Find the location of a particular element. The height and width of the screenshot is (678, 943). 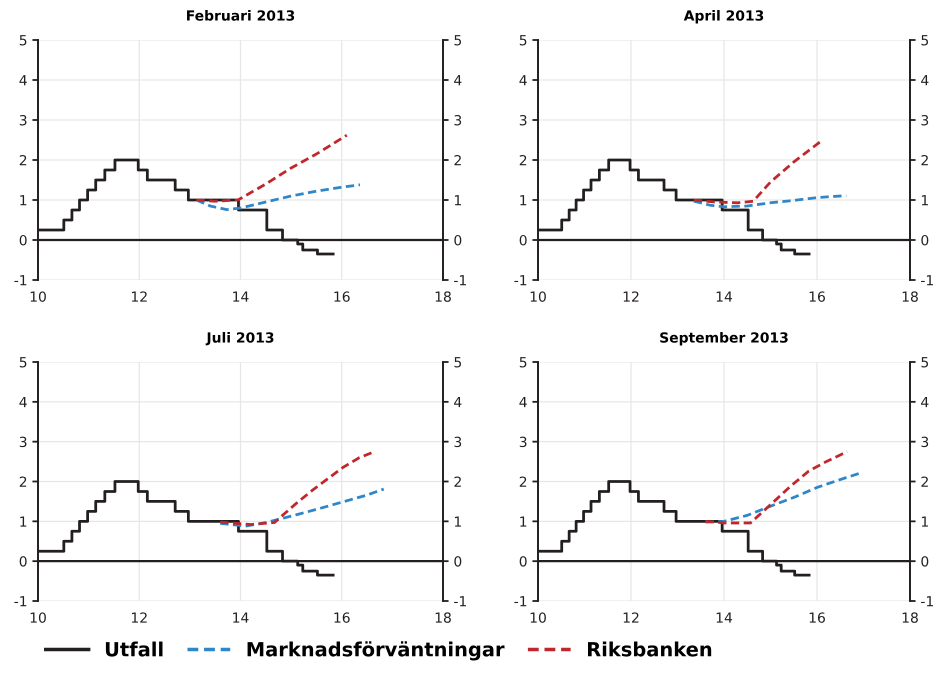

chart-title: Februari 2013 is located at coordinates (240, 15).